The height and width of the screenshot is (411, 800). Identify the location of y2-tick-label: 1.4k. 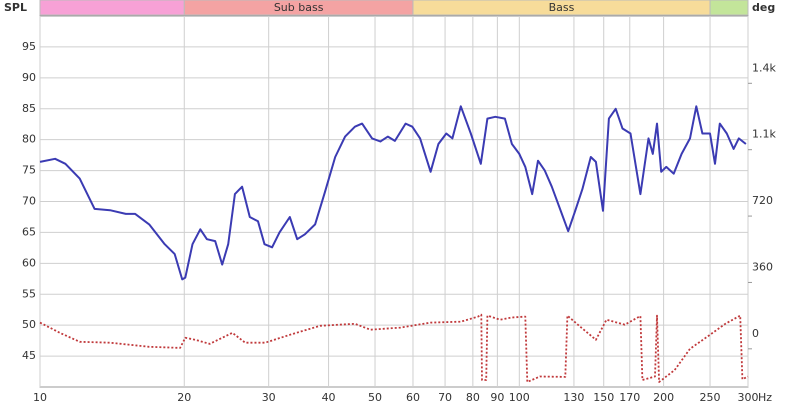
(764, 67).